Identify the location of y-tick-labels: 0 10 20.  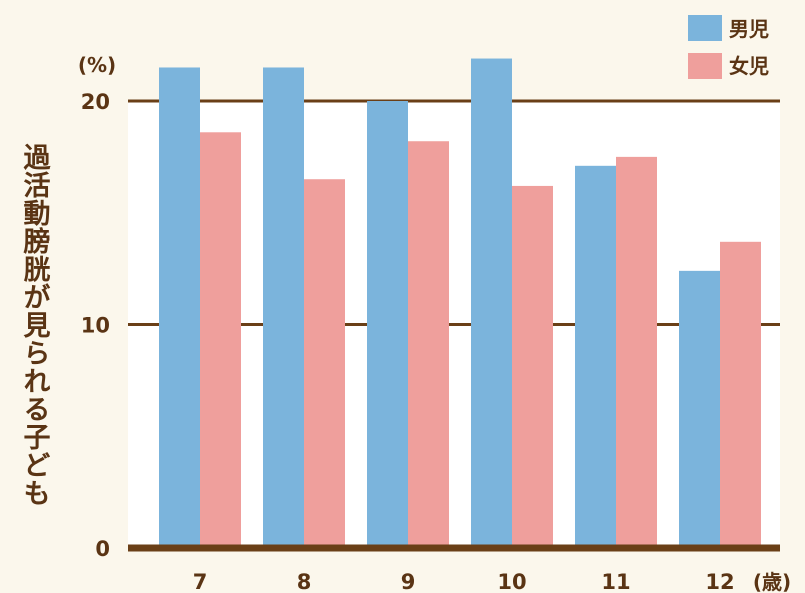
(95, 325).